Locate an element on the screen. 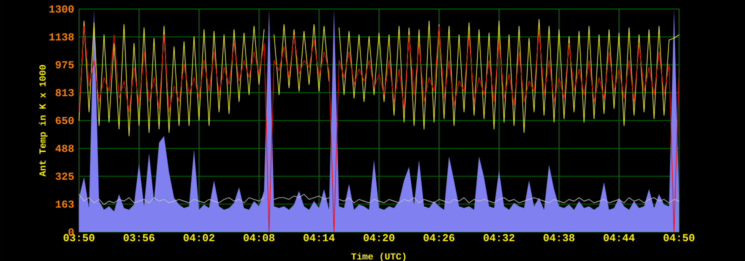 The width and height of the screenshot is (745, 261). y-tick-label: 0 is located at coordinates (71, 232).